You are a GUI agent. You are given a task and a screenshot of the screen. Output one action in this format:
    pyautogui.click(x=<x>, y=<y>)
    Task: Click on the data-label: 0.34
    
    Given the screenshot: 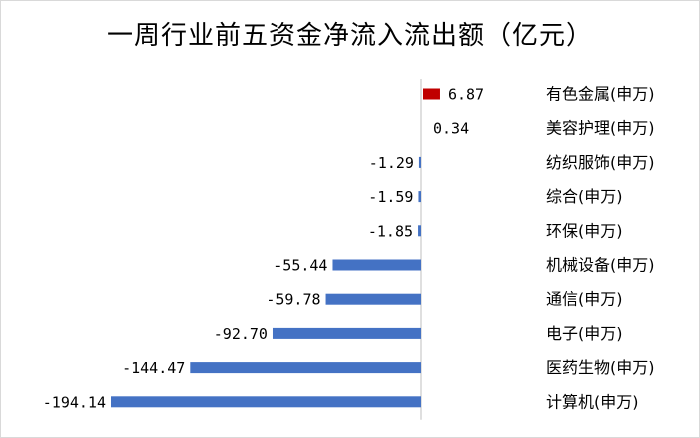 What is the action you would take?
    pyautogui.click(x=451, y=129)
    